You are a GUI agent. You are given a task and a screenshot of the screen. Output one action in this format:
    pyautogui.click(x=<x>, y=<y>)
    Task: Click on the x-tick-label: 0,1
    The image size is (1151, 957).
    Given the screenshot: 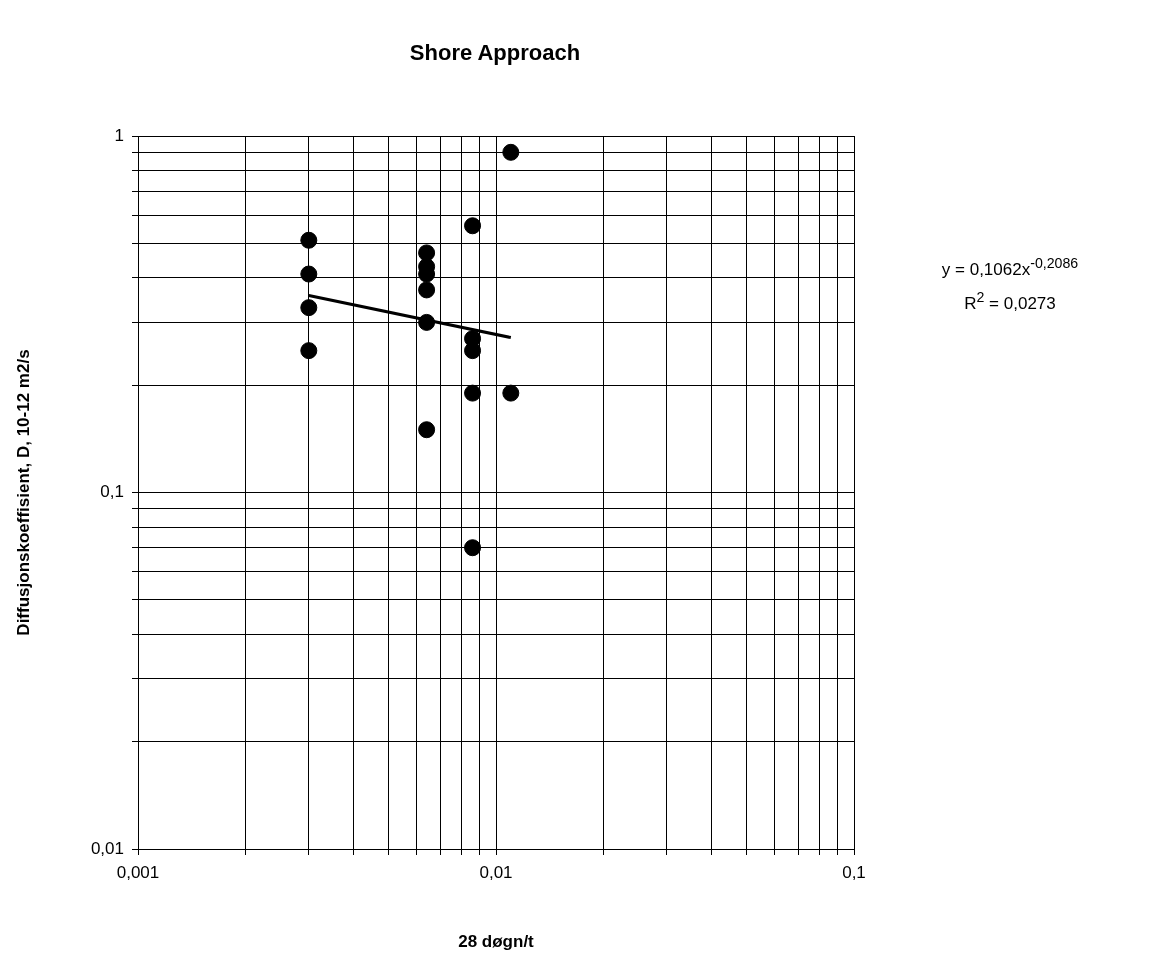 What is the action you would take?
    pyautogui.click(x=854, y=872)
    